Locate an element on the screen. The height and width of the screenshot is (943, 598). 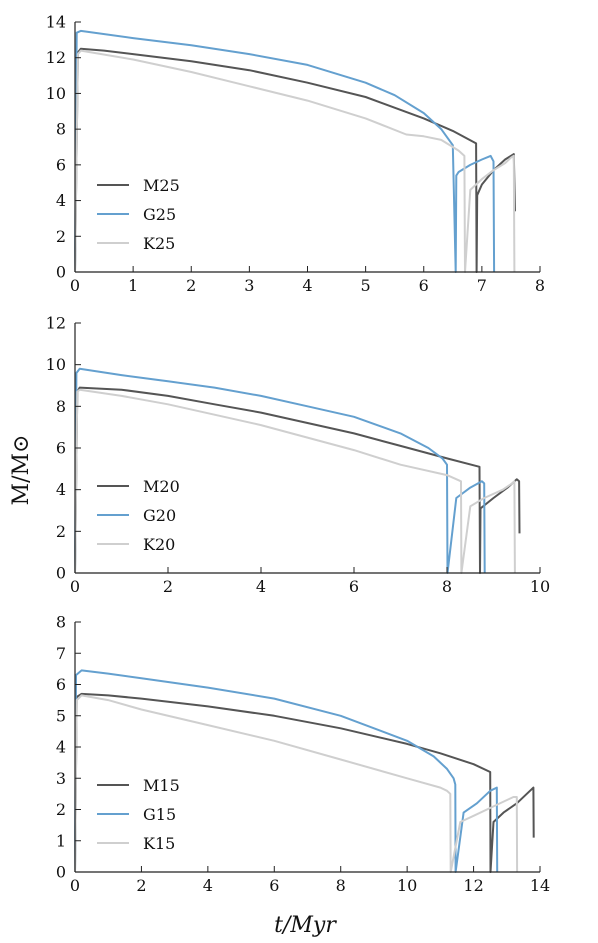
y-tick-label: 1 is located at coordinates (61, 840).